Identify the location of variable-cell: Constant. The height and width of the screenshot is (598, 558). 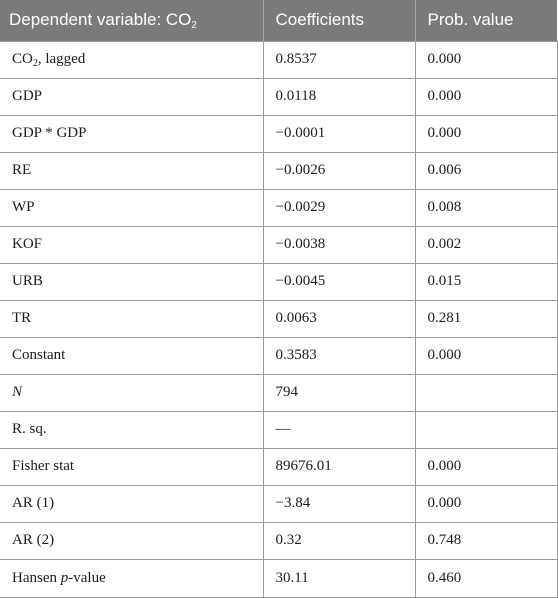
(132, 355).